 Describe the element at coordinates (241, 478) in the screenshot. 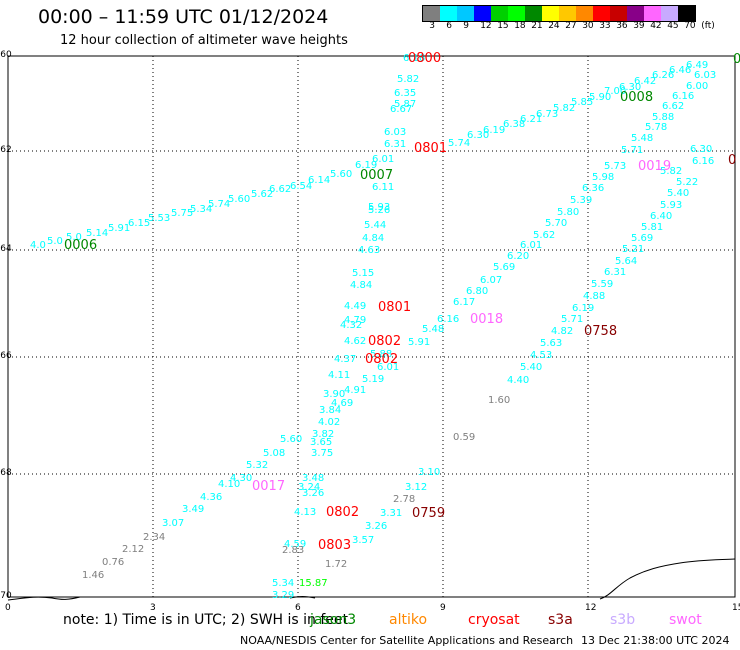

I see `swh-value: 4.30` at that location.